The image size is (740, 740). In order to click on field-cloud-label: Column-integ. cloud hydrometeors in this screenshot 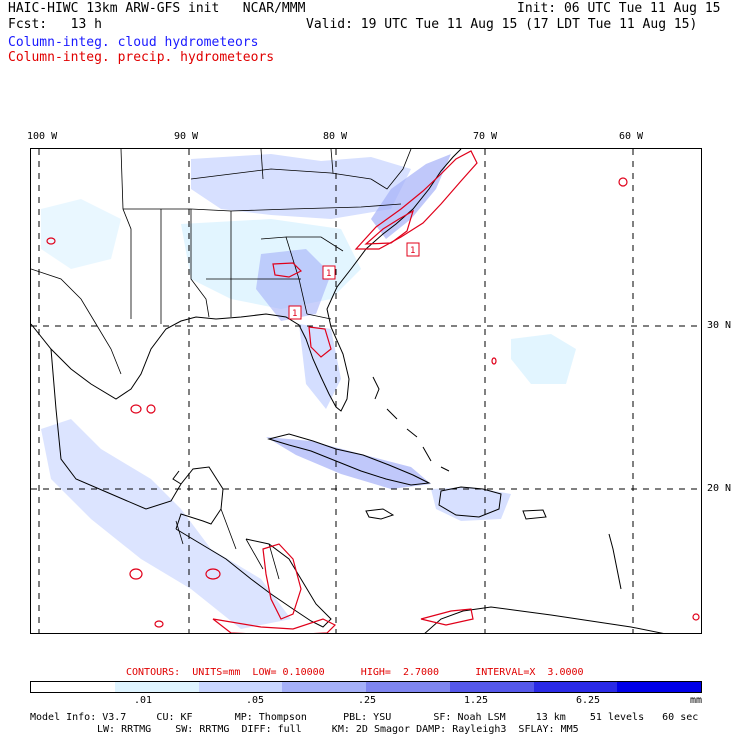, I will do `click(133, 42)`.